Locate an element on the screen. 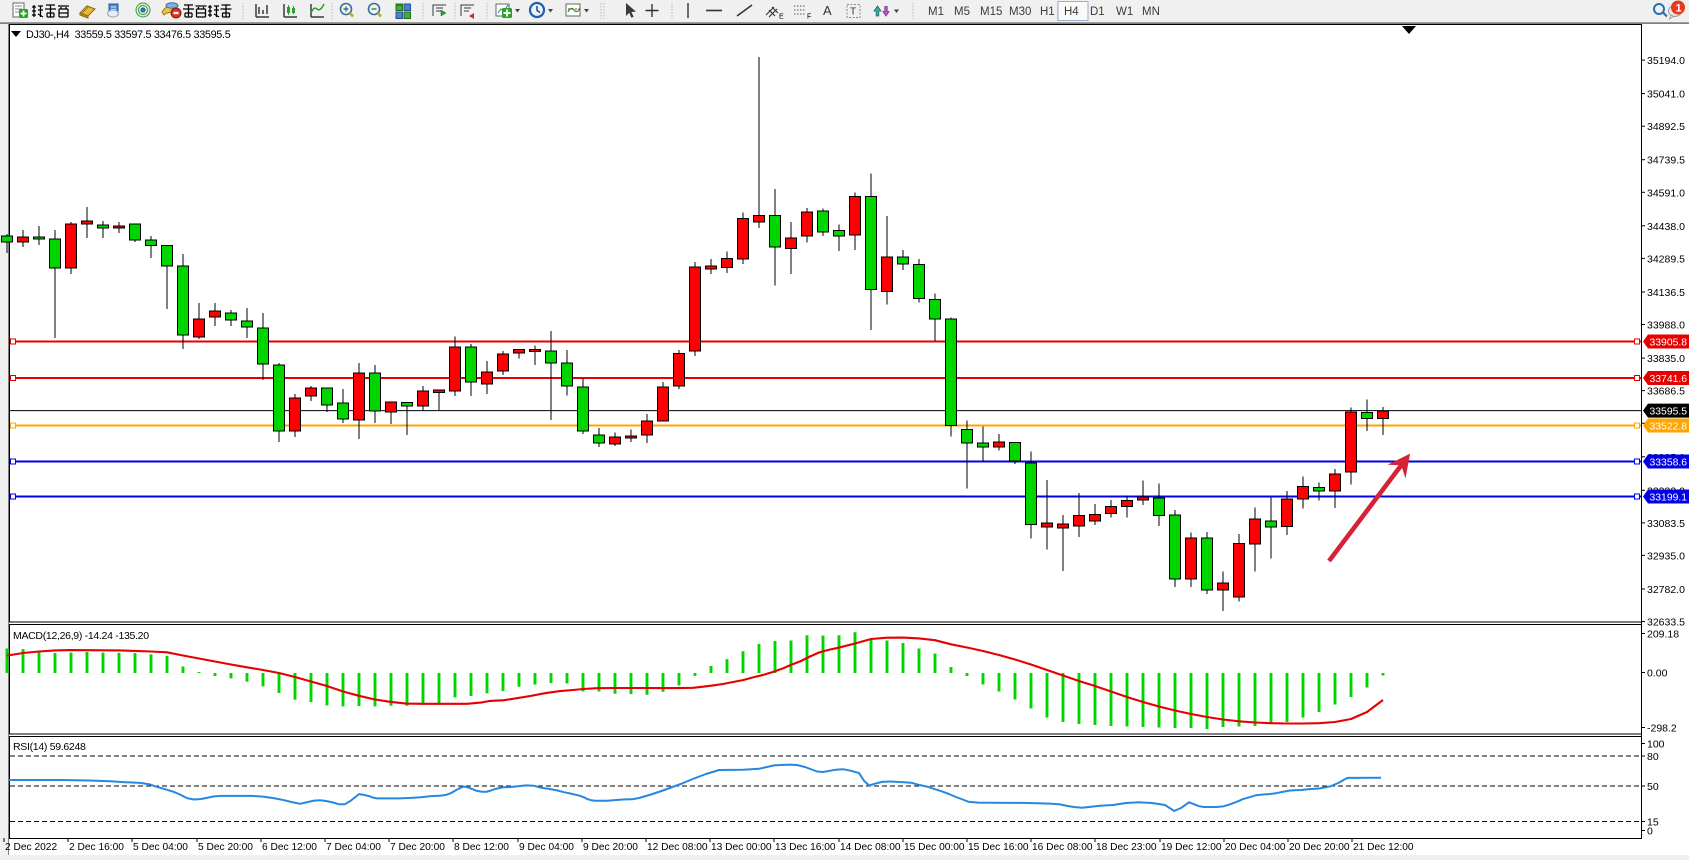 The height and width of the screenshot is (860, 1689). svg-text: 34739.5 is located at coordinates (1666, 161).